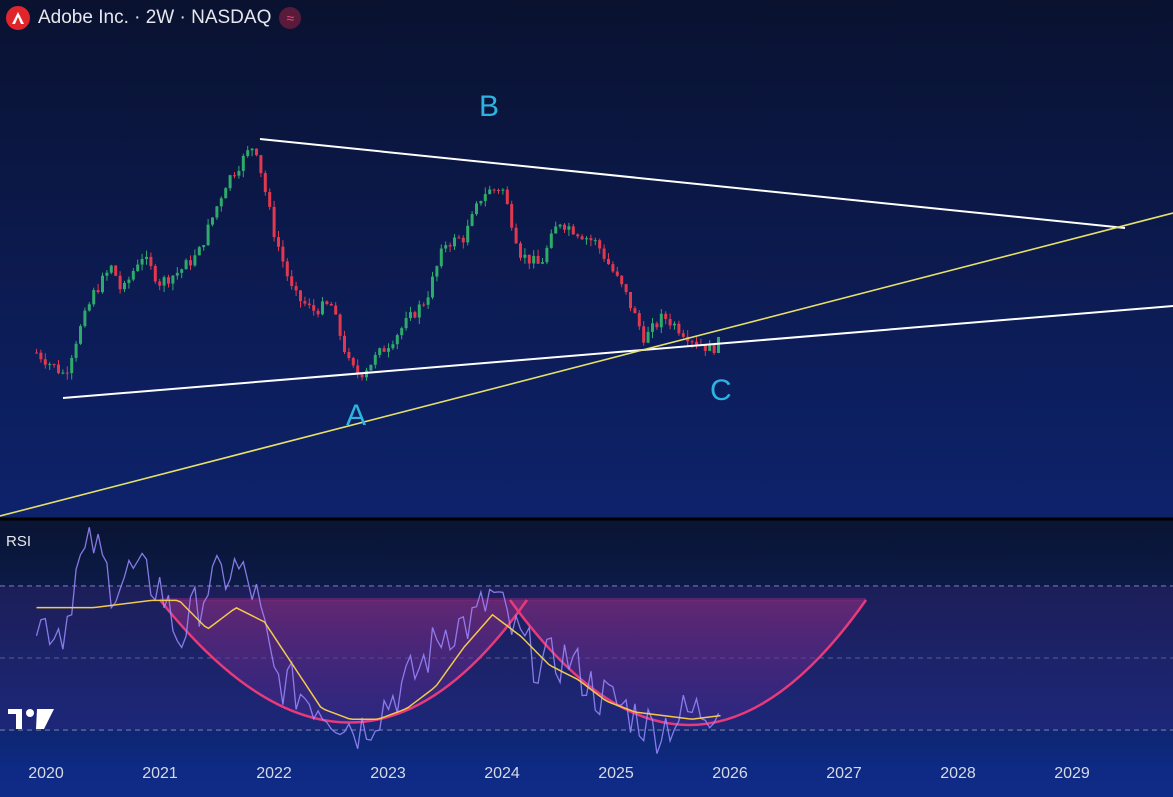 This screenshot has height=797, width=1173. Describe the element at coordinates (617, 352) in the screenshot. I see `lower-trendline` at that location.